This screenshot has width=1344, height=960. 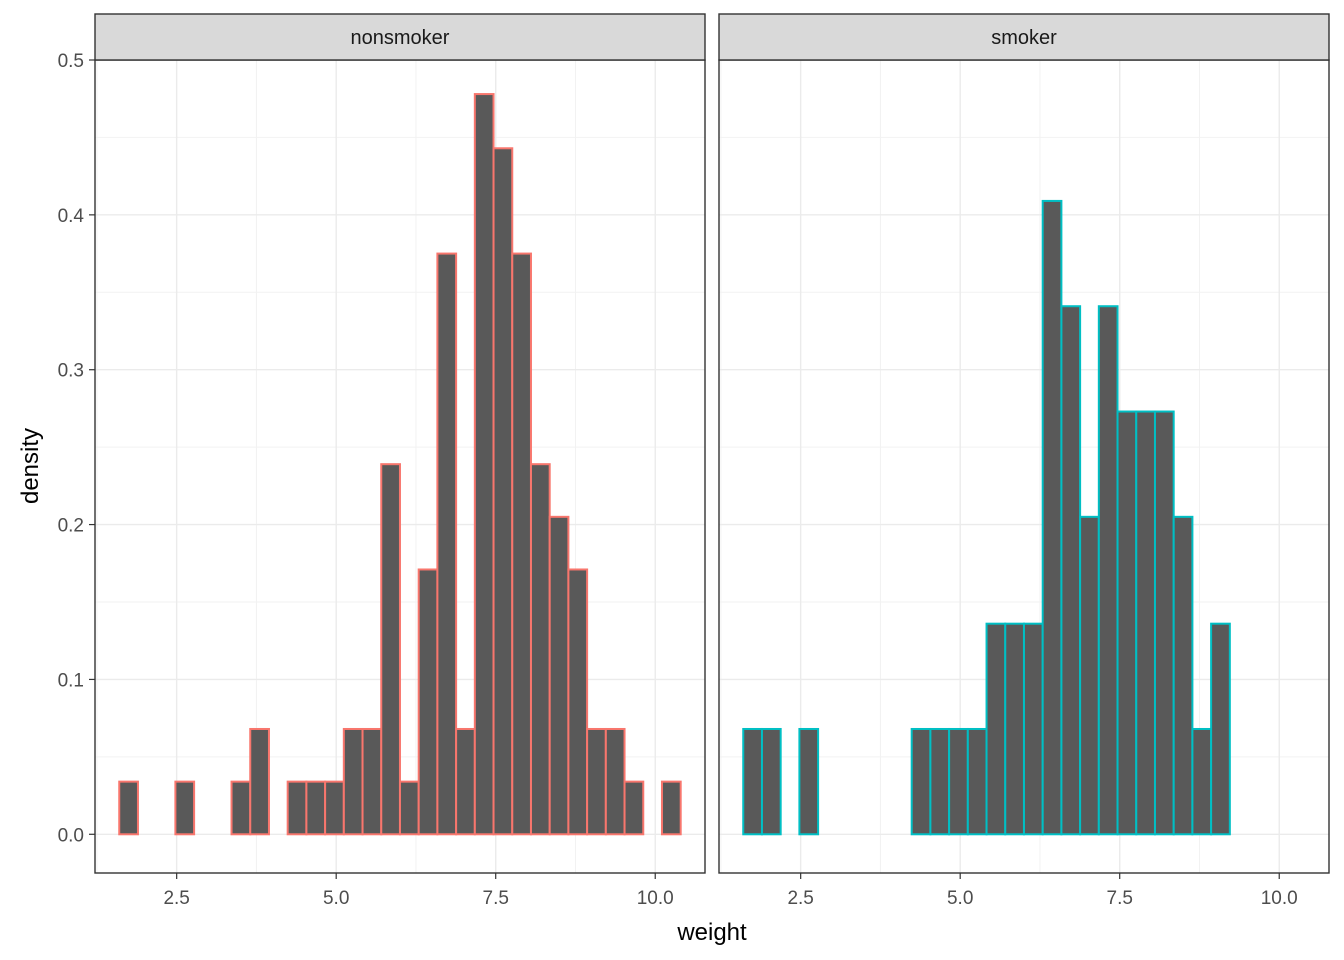 I want to click on y-axis: 0.0 0.1 0.2 0.3 0.4 0.5, so click(x=76, y=448).